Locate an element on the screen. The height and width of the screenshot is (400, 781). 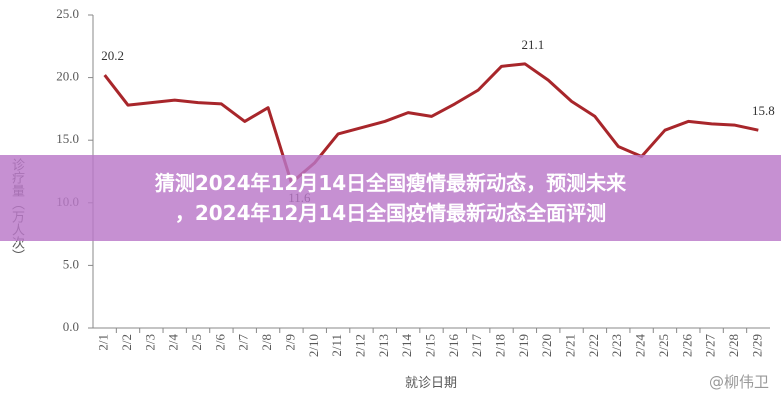
banner-line: ，2024年12月14日全国疫情最新动态全面评测 is located at coordinates (390, 213).